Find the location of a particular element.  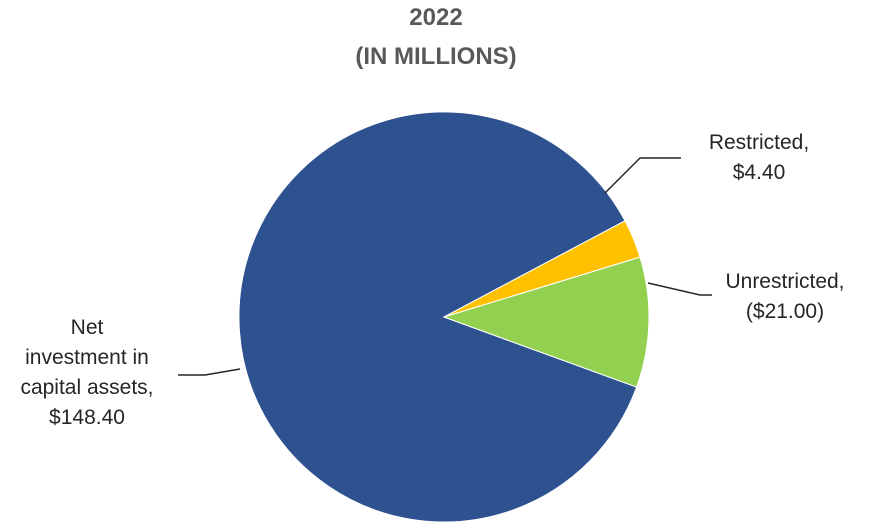

data-label-unrestricted-name: Unrestricted, is located at coordinates (785, 281).